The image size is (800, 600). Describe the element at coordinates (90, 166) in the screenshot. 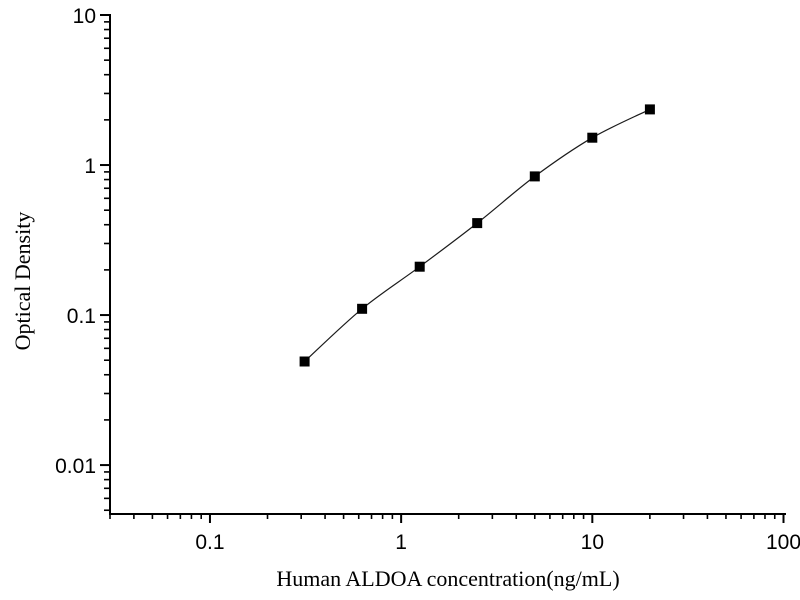

I see `y-tick-label: 1` at that location.